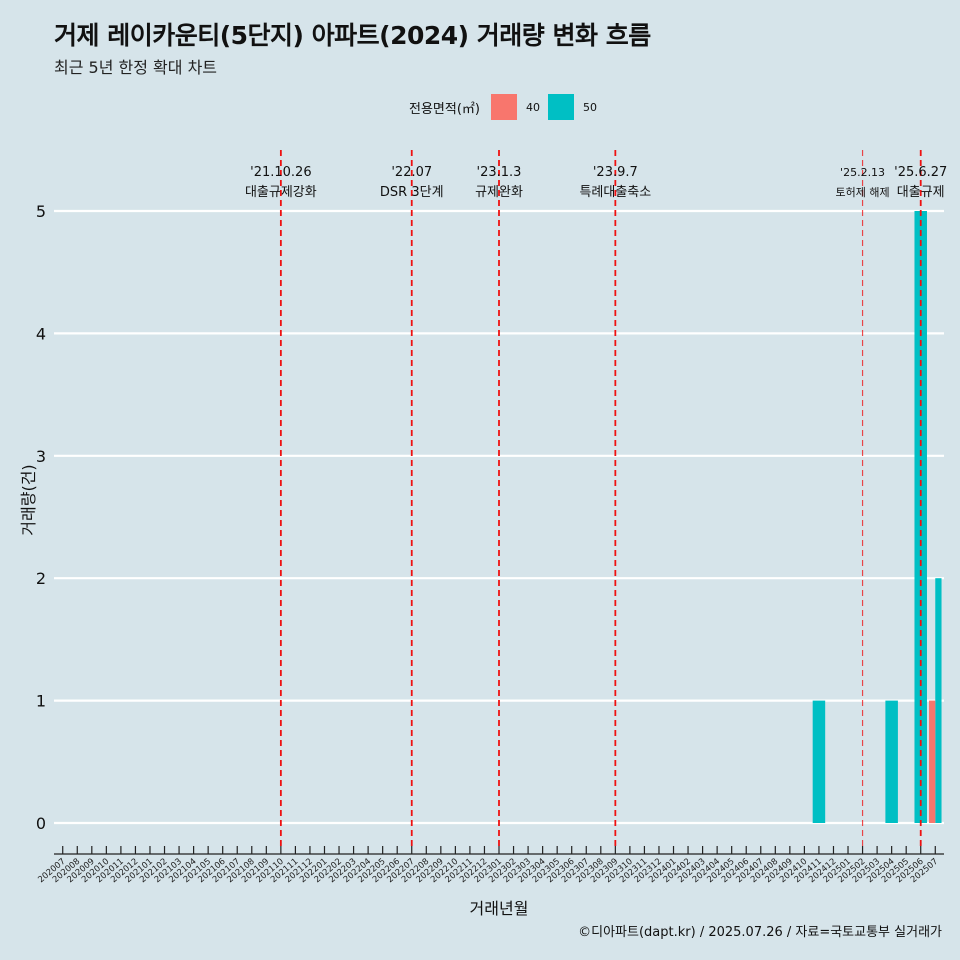  I want to click on y-tick-label: 2, so click(41, 578).